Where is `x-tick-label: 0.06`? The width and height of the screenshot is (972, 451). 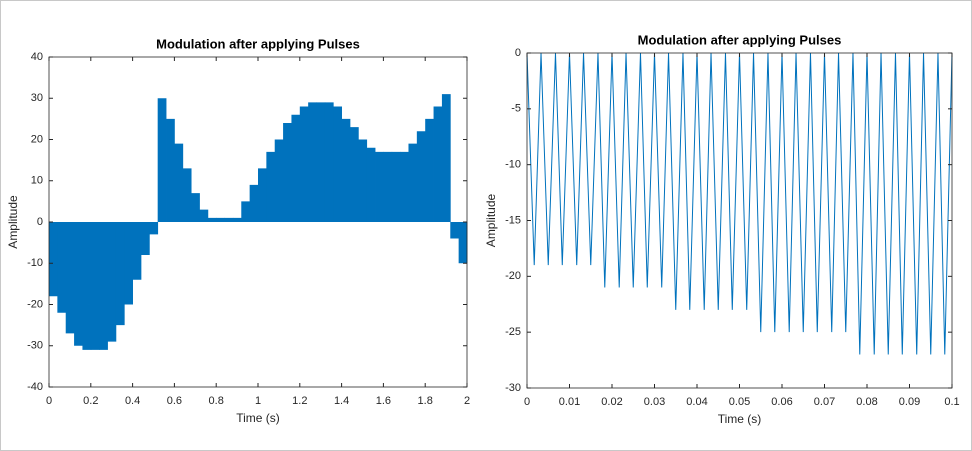
x-tick-label: 0.06 is located at coordinates (781, 402).